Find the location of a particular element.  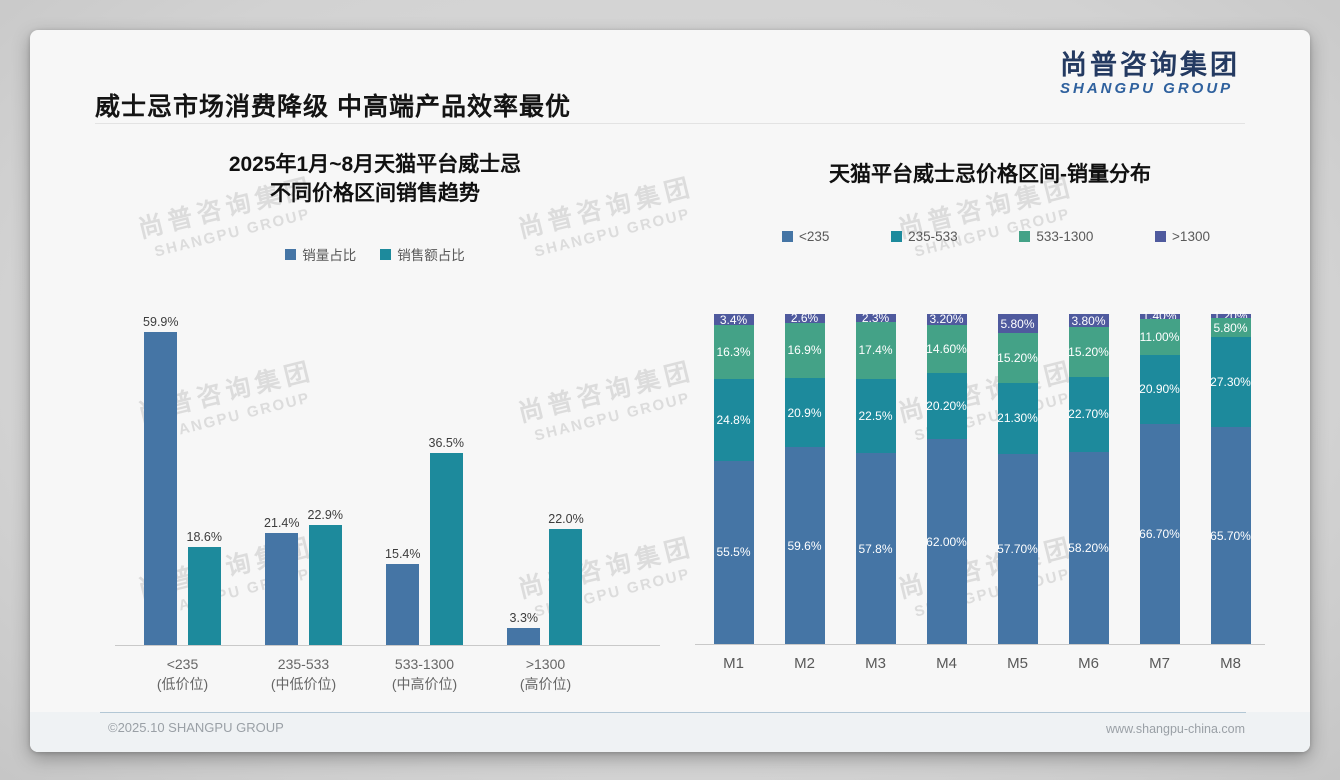

bar-group->1300: 3.3% 22.0% is located at coordinates (545, 480).